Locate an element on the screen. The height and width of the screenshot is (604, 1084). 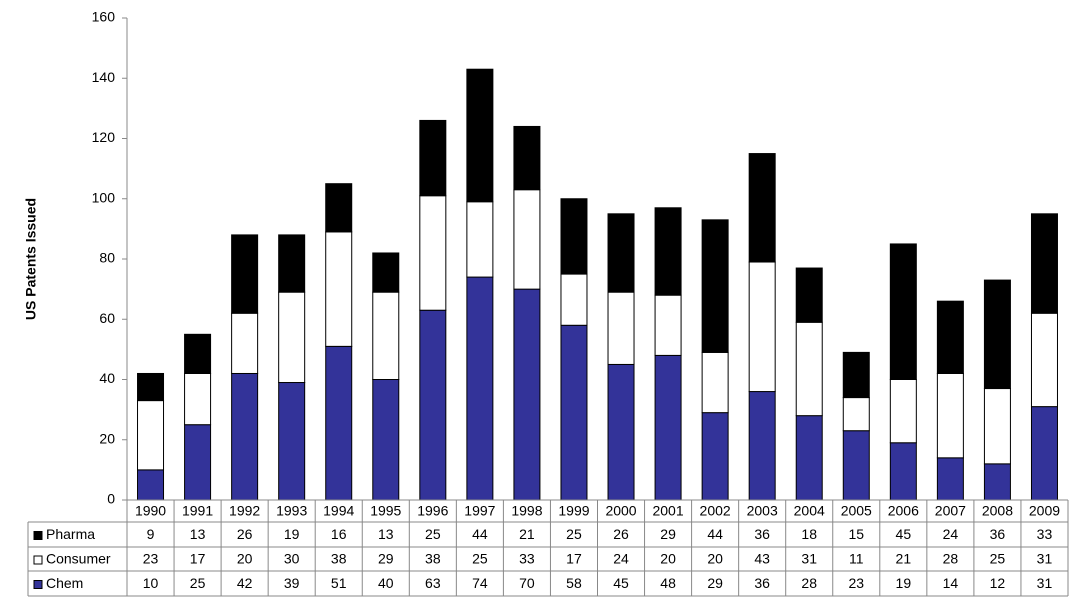
table-value: 70 is located at coordinates (527, 583).